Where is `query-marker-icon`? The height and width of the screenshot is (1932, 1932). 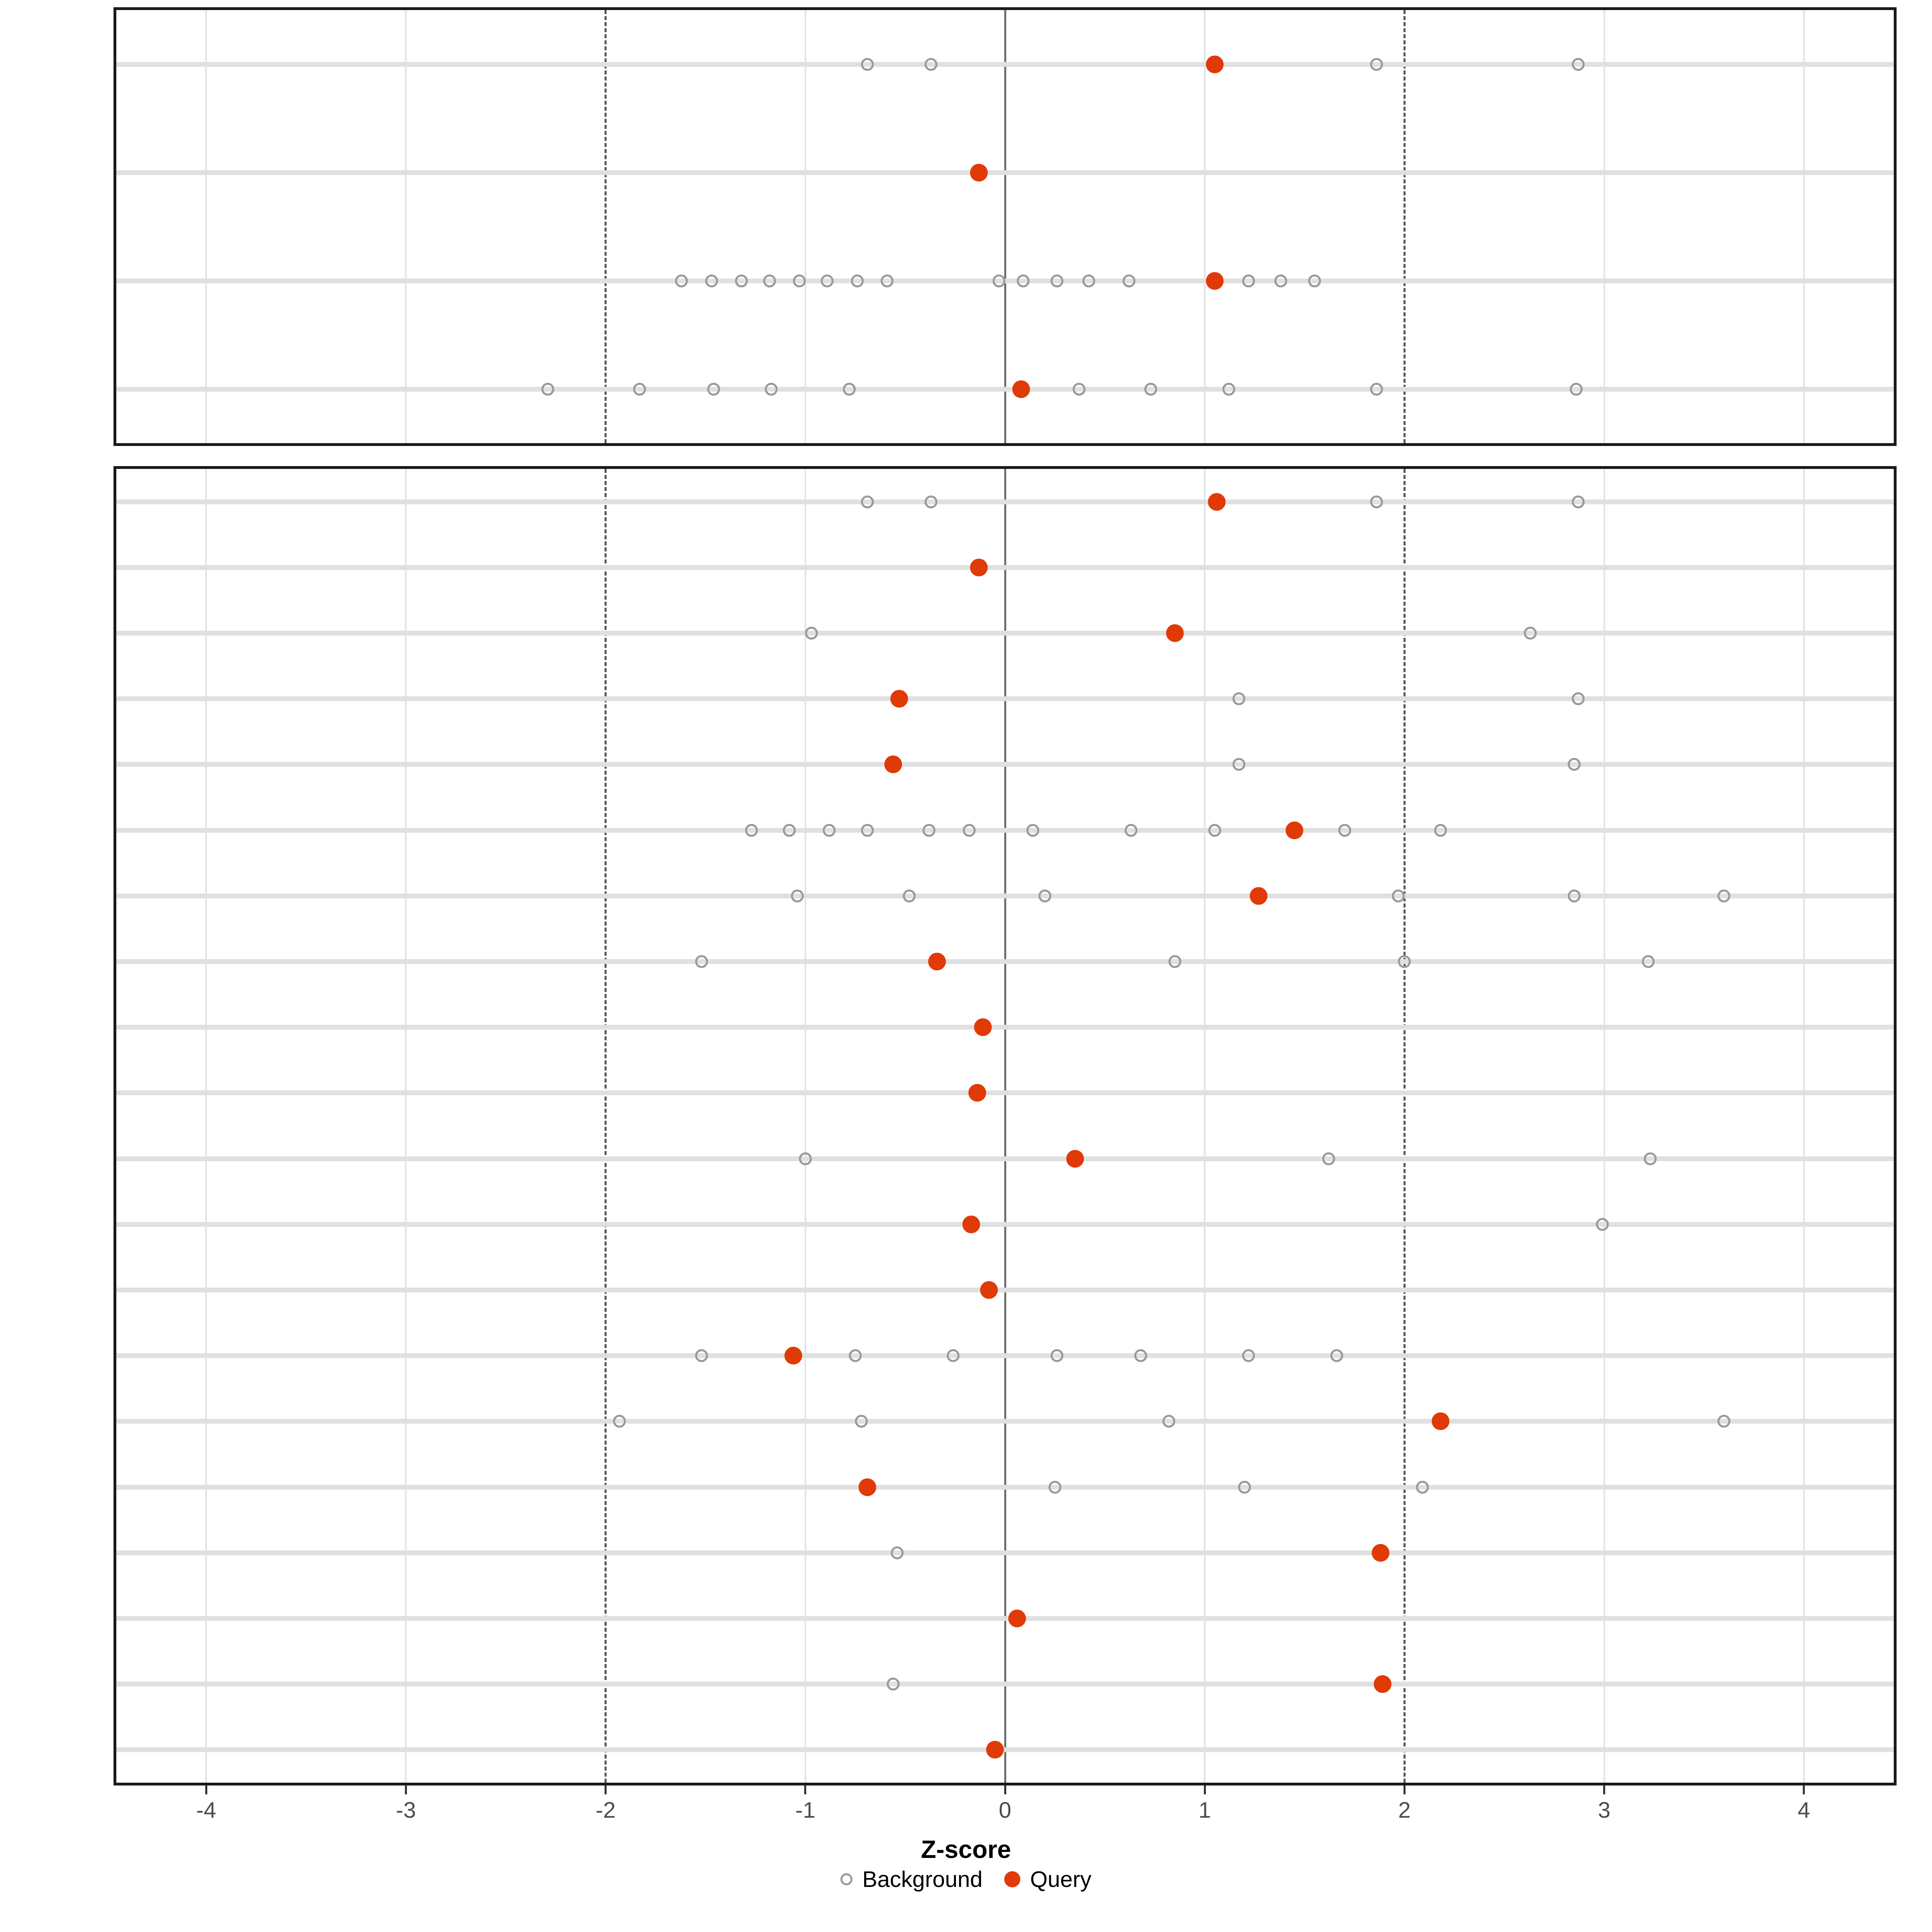
query-marker-icon is located at coordinates (1012, 1879).